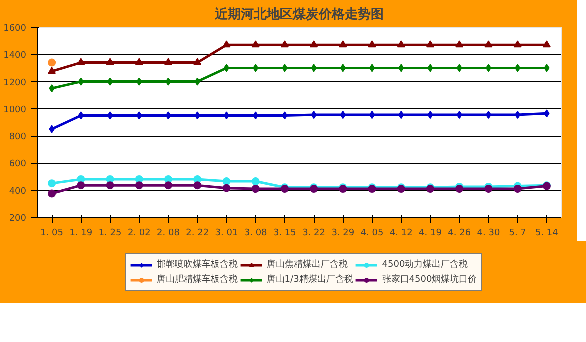  What do you see at coordinates (299, 14) in the screenshot?
I see `chart-title: 近期河北地区煤炭价格走势图` at bounding box center [299, 14].